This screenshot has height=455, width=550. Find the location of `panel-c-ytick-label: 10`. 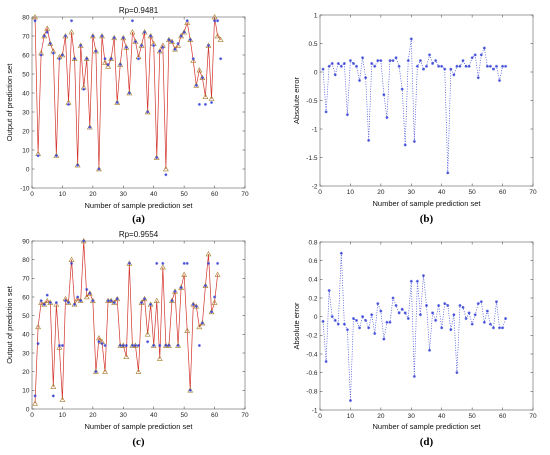

panel-c-ytick-label: 10 is located at coordinates (26, 391).